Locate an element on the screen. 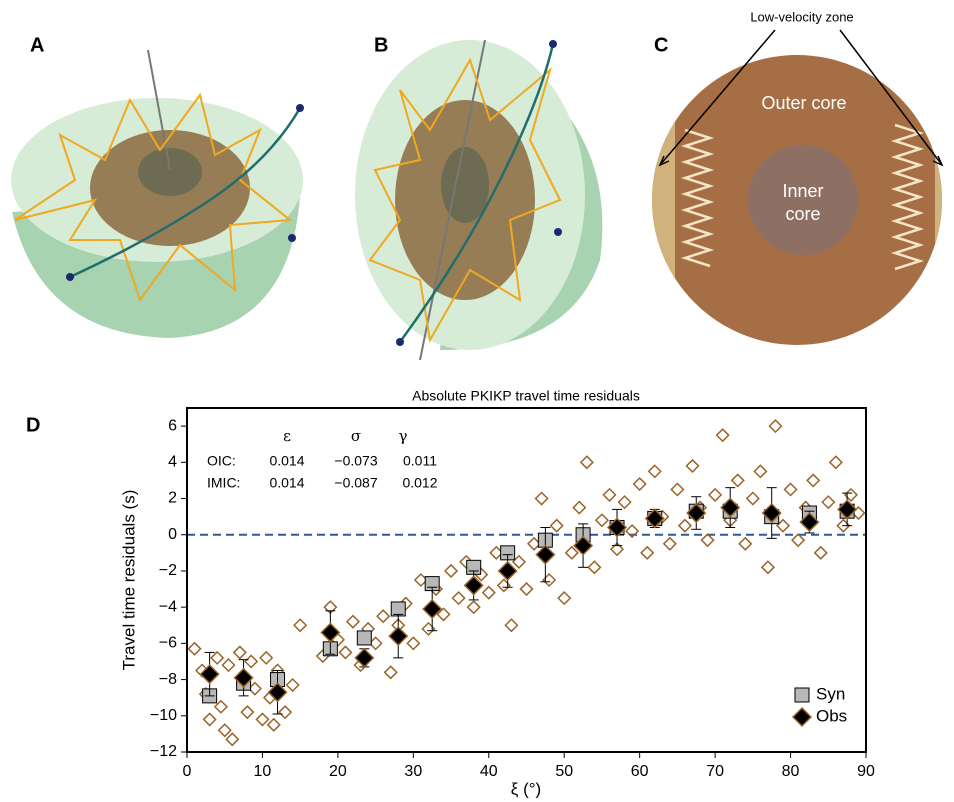  y-tick-label: −10 is located at coordinates (163, 715).